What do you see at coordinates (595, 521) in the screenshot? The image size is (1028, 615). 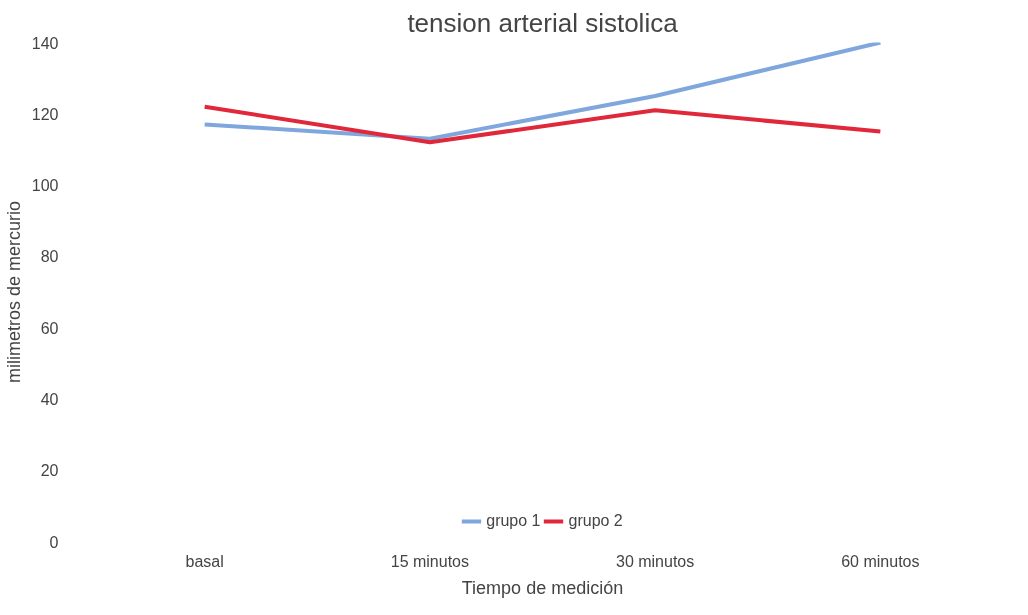 I see `legend-label: grupo 2` at bounding box center [595, 521].